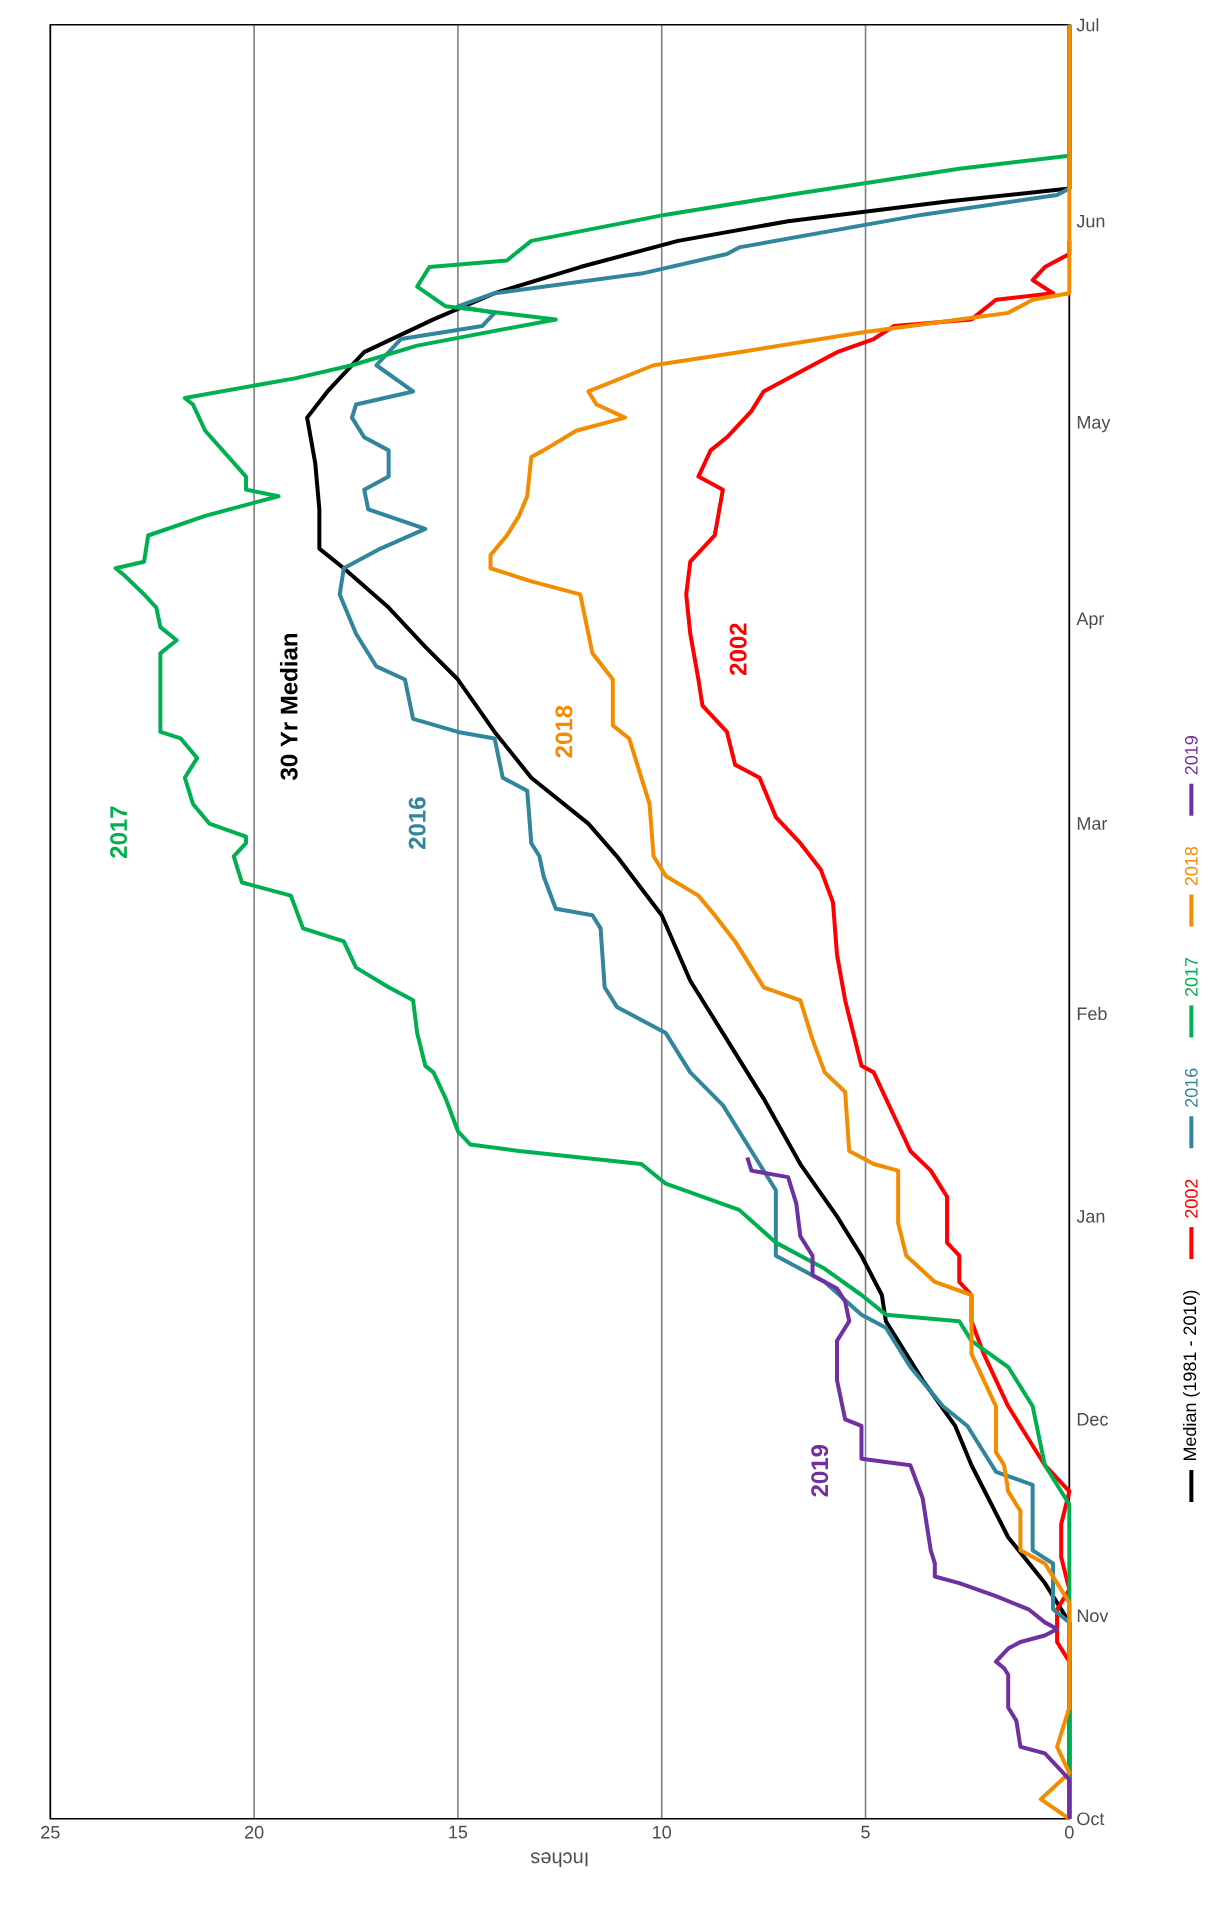 This screenshot has width=1213, height=1912. What do you see at coordinates (1093, 1616) in the screenshot?
I see `y-tick-label: Nov` at bounding box center [1093, 1616].